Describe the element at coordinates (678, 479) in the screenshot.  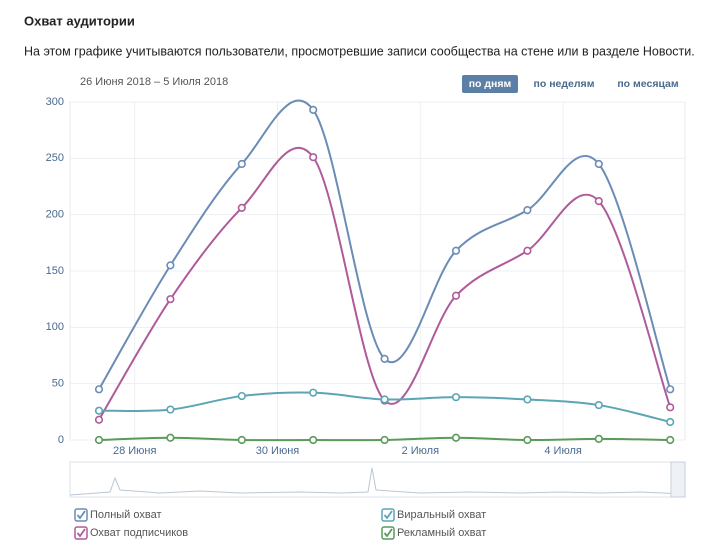
I see `navigator-handle` at that location.